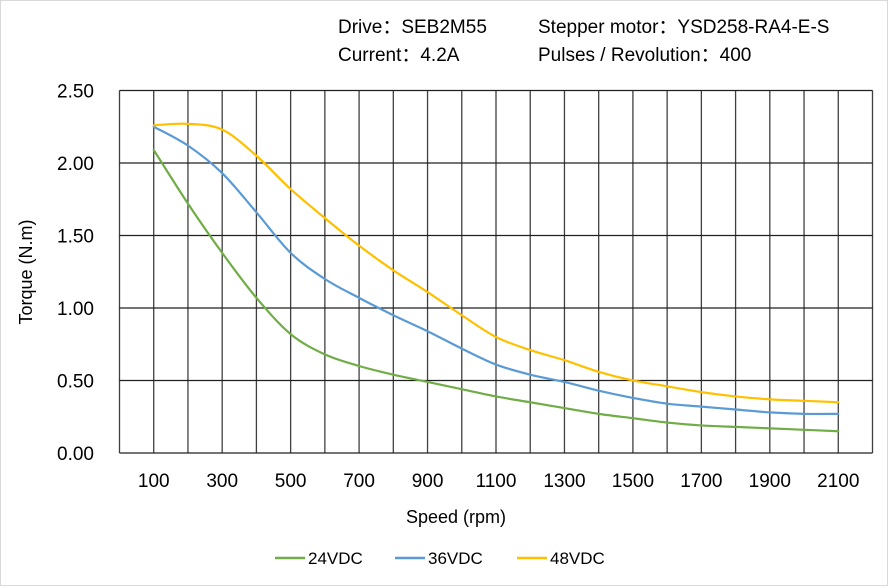  What do you see at coordinates (770, 481) in the screenshot?
I see `x-tick-label: 1900` at bounding box center [770, 481].